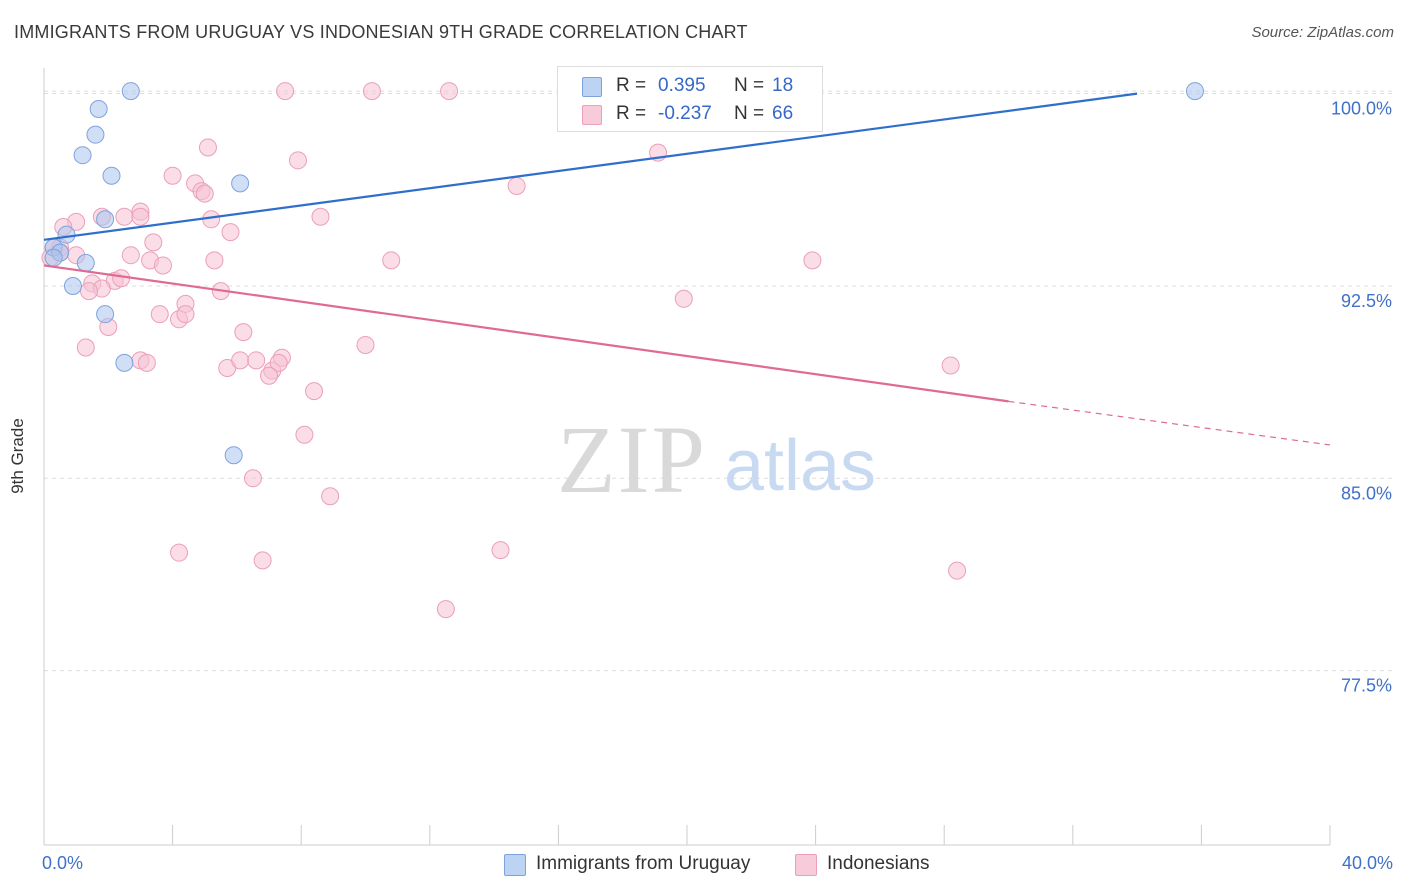  I want to click on y-tick-label: 92.5%, so click(1366, 301).